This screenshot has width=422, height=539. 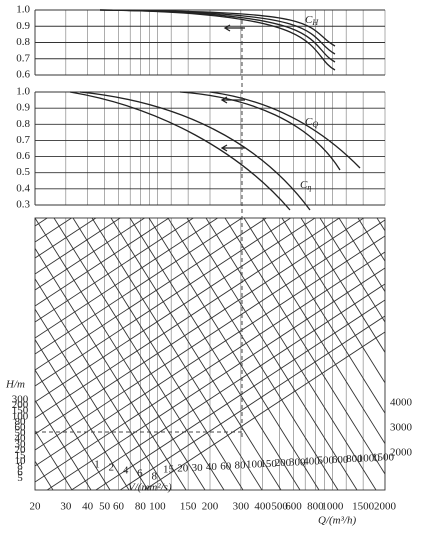 I want to click on correction-curve, so click(x=217, y=40).